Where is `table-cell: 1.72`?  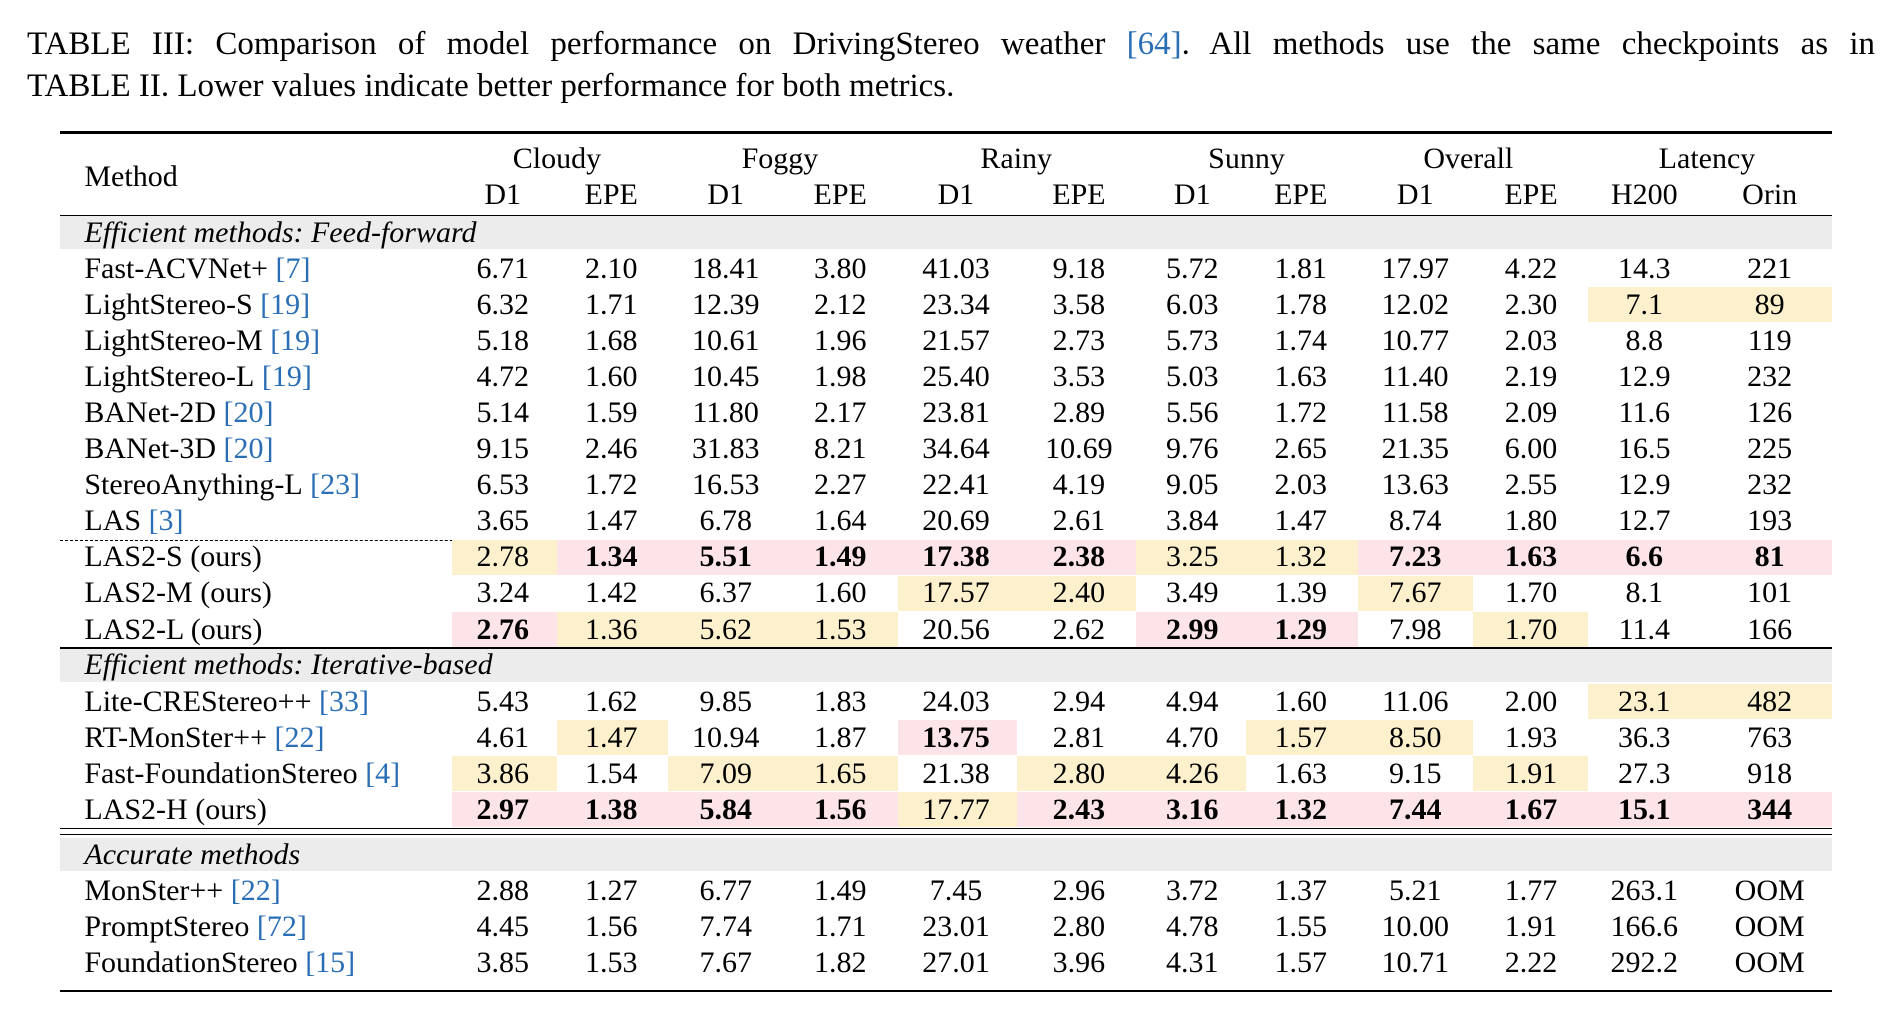 table-cell: 1.72 is located at coordinates (611, 485).